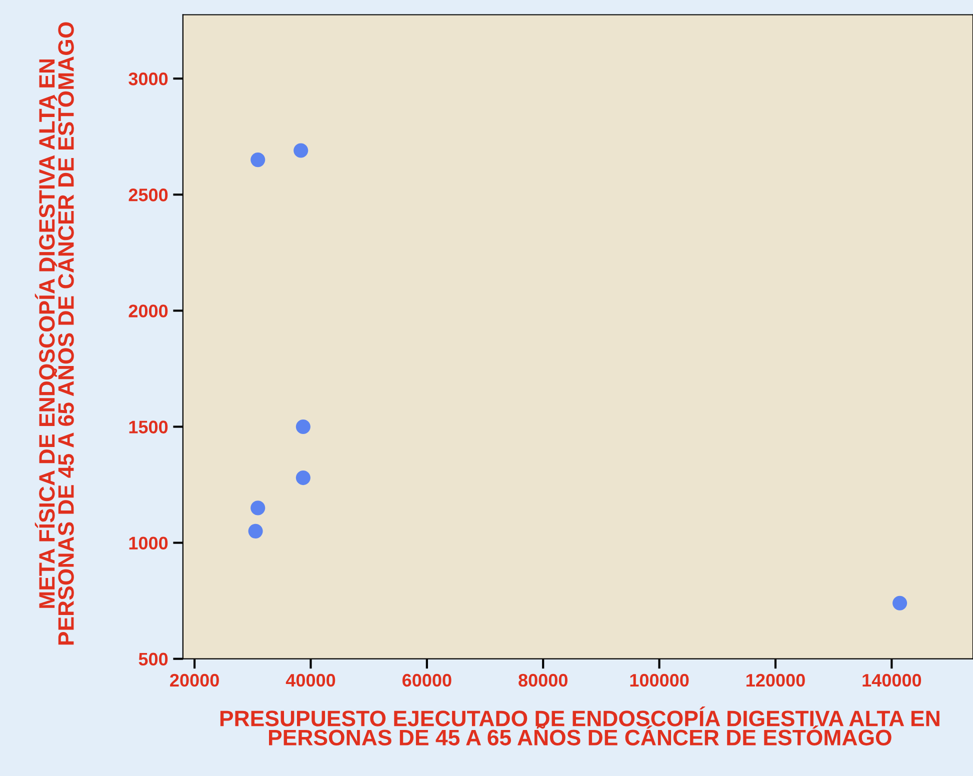  I want to click on x-axis-title: PRESUPUESTO EJECUTADO DE ENDOSCOPÍA DIGESTIVA ALTA EN PERSONAS DE 45 A 65 AÑOS DE CÁNCER DE ESTÓMAGO, so click(580, 726).